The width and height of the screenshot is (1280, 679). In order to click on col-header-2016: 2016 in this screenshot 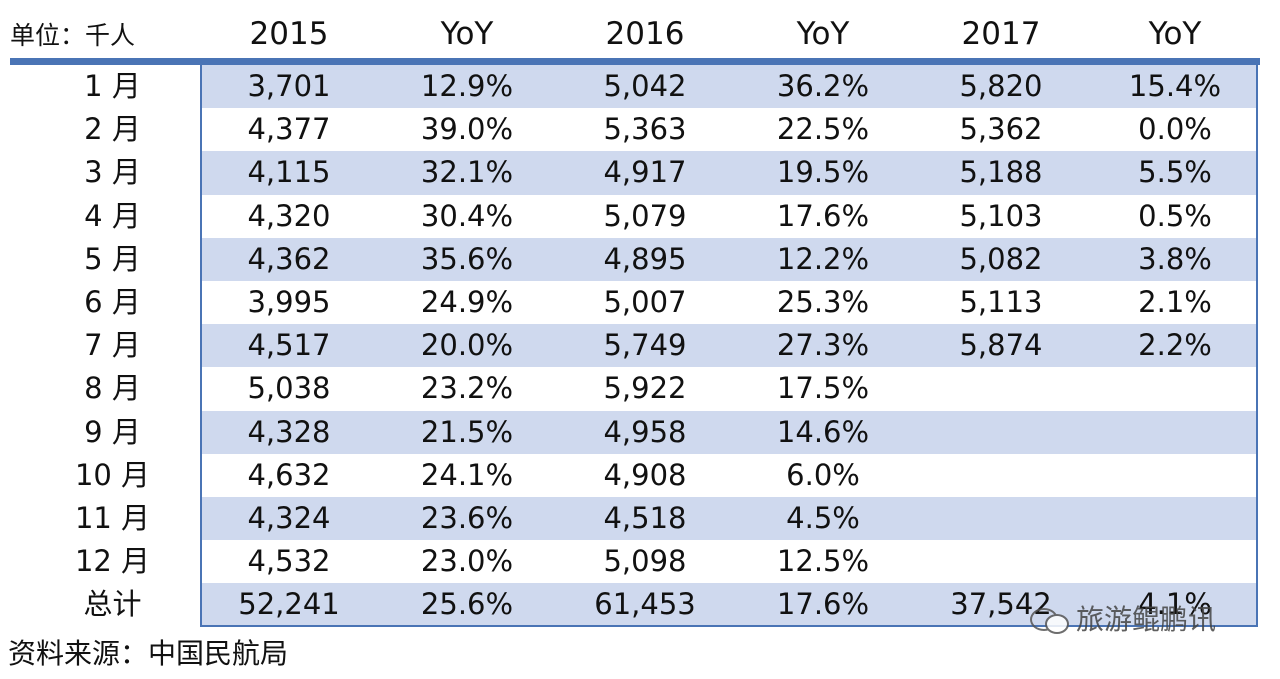, I will do `click(645, 34)`.